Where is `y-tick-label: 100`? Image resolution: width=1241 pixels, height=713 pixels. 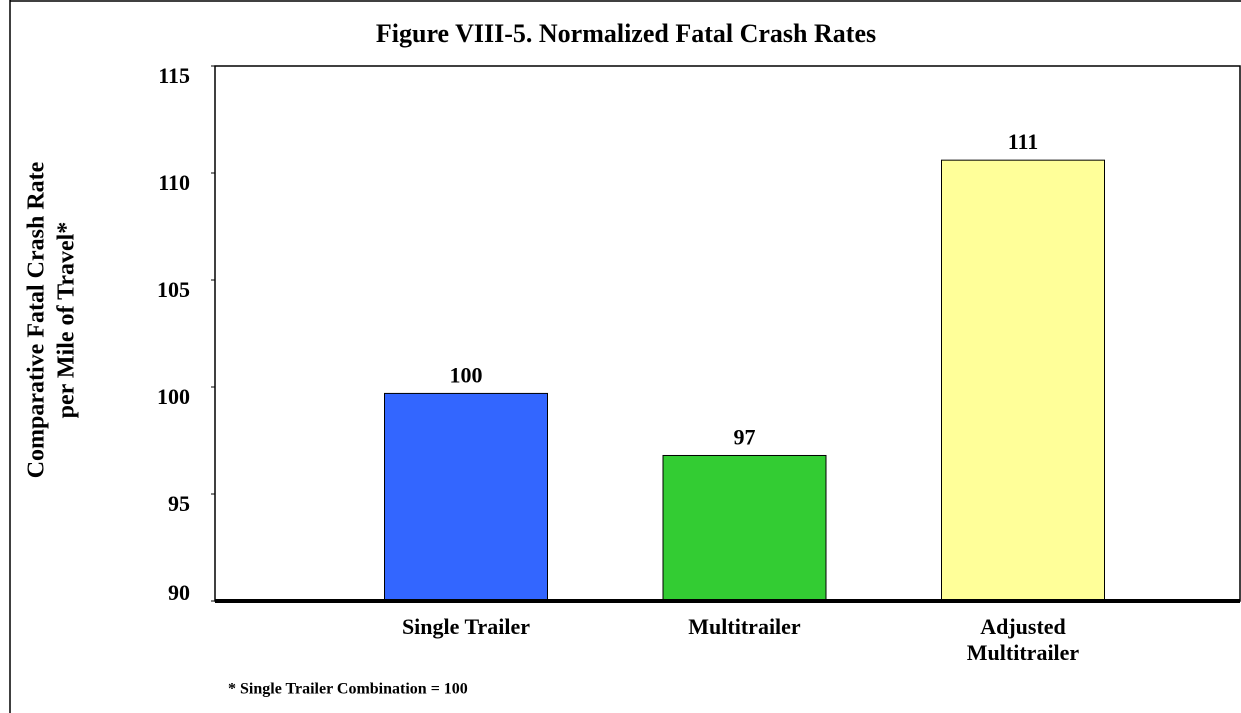 y-tick-label: 100 is located at coordinates (173, 396).